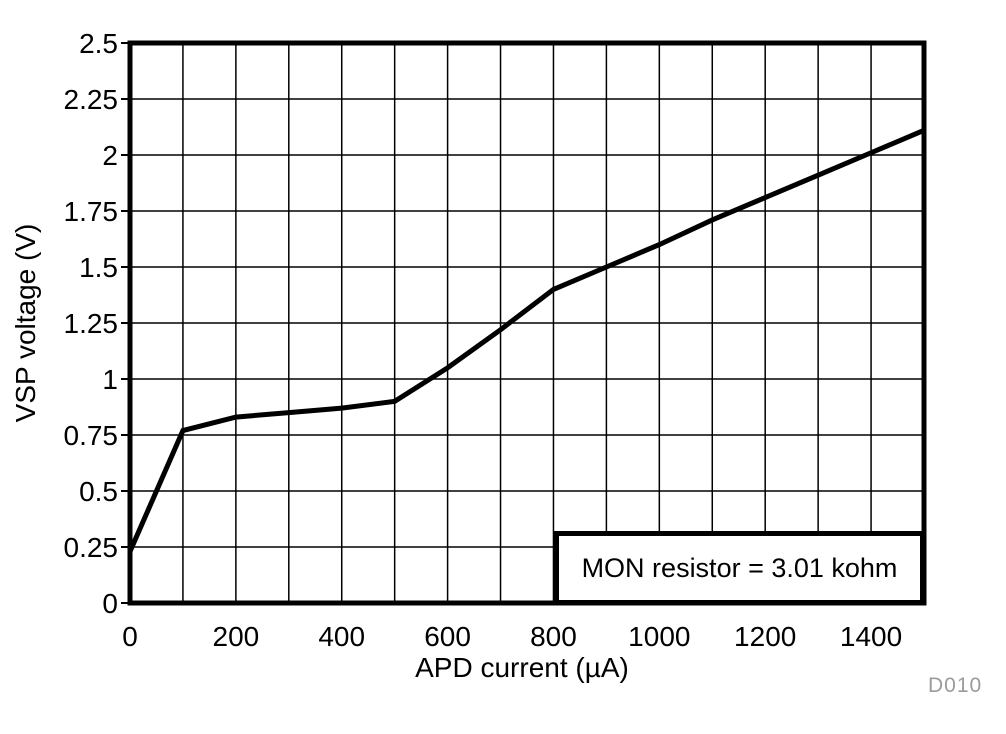  What do you see at coordinates (110, 603) in the screenshot?
I see `y-tick-label: 0` at bounding box center [110, 603].